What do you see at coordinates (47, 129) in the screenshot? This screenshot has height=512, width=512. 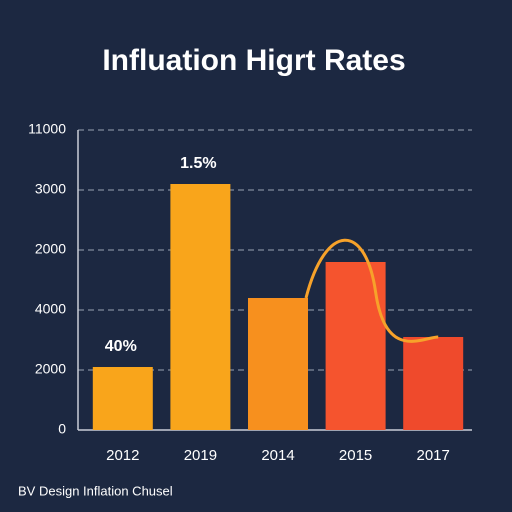 I see `y-tick-label: 11000` at bounding box center [47, 129].